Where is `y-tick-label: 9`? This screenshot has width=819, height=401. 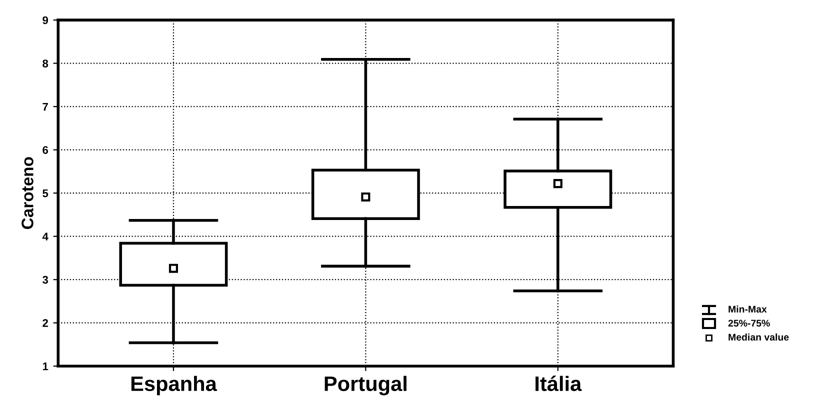 y-tick-label: 9 is located at coordinates (45, 20).